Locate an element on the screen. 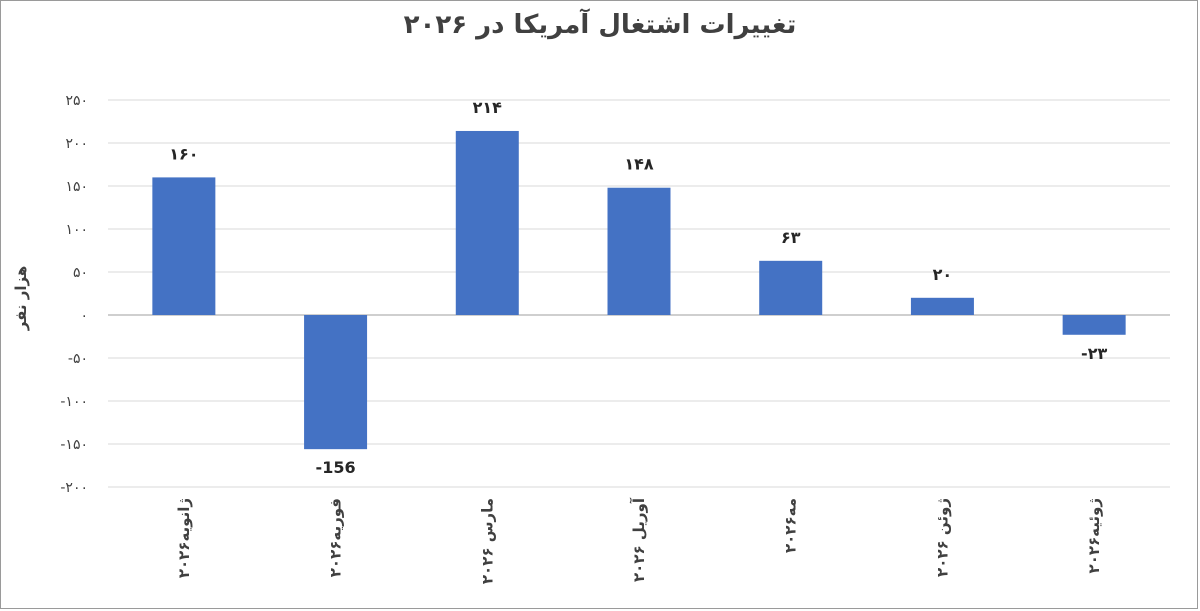  category-label: آوریل ۲۰۲۶ is located at coordinates (639, 539).